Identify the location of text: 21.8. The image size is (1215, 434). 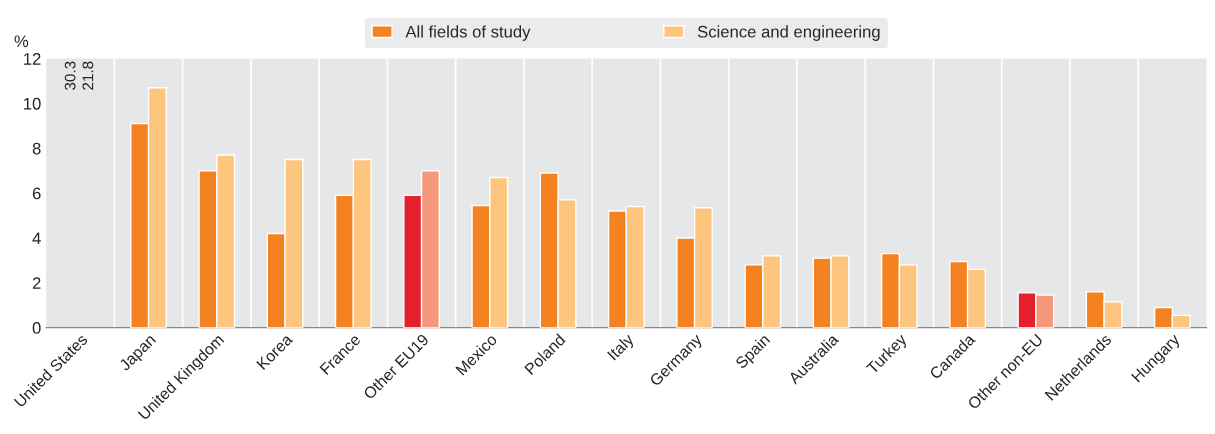
(88, 75).